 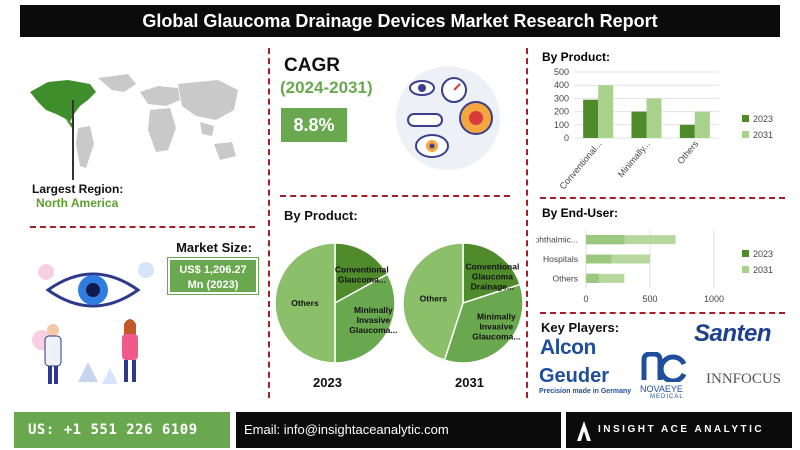 I want to click on pie-section-title: By Product:, so click(x=321, y=215).